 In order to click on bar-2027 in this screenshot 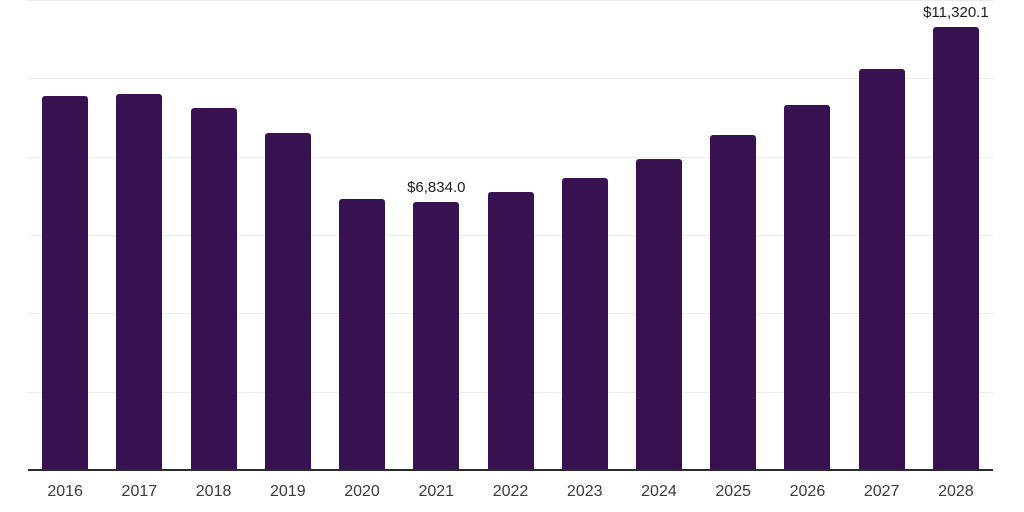, I will do `click(881, 269)`.